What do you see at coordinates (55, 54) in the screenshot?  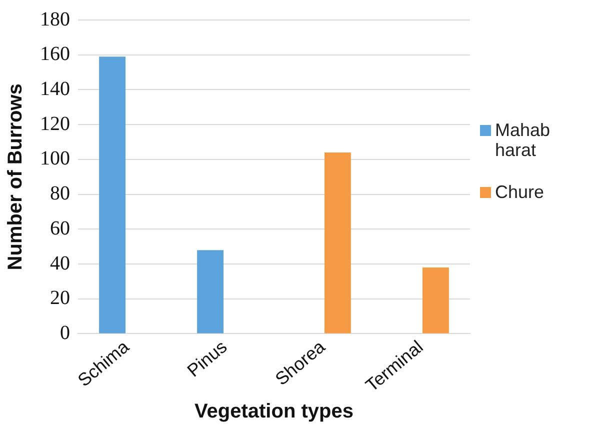 I see `y-tick-label: 160` at bounding box center [55, 54].